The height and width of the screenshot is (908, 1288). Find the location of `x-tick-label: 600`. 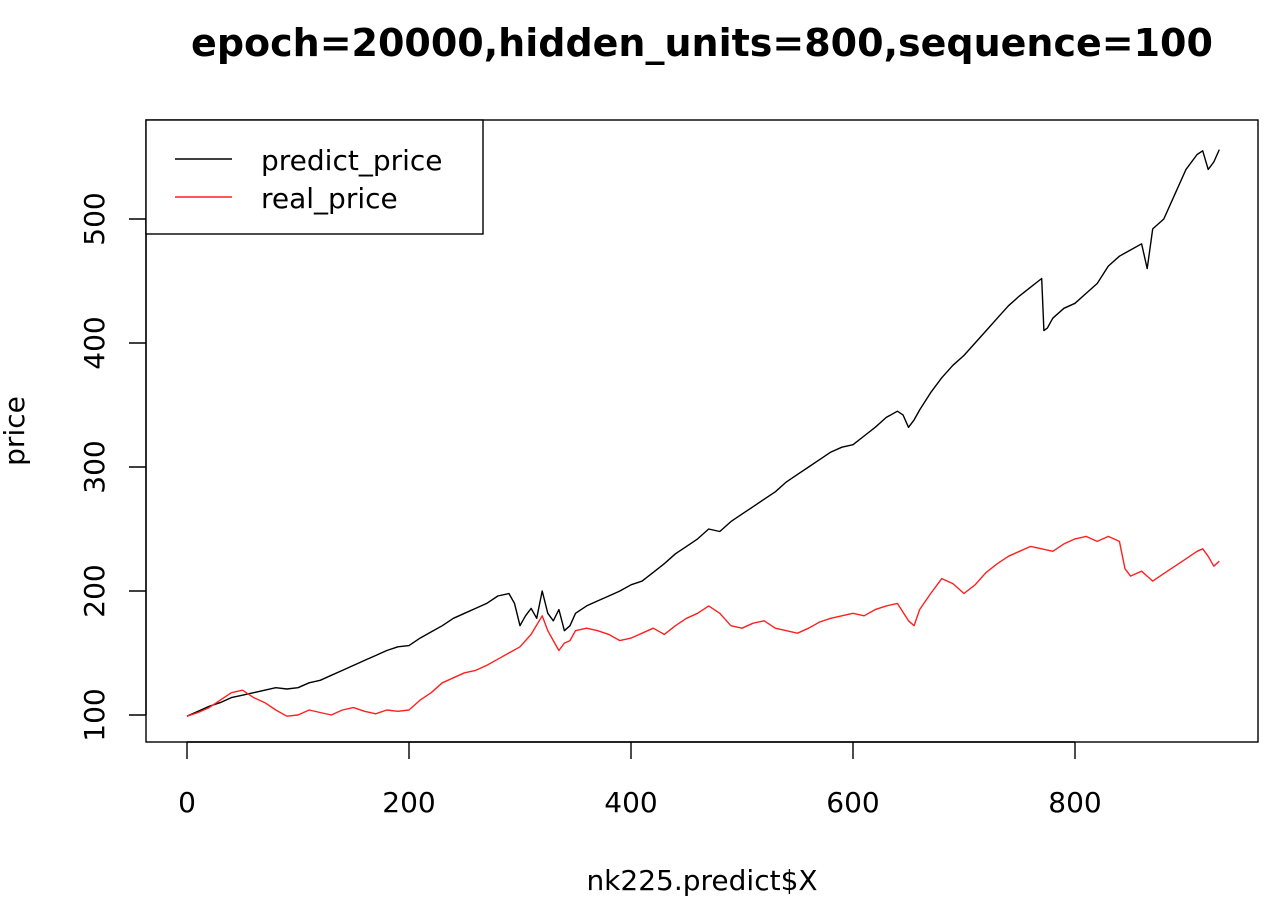

x-tick-label: 600 is located at coordinates (852, 802).